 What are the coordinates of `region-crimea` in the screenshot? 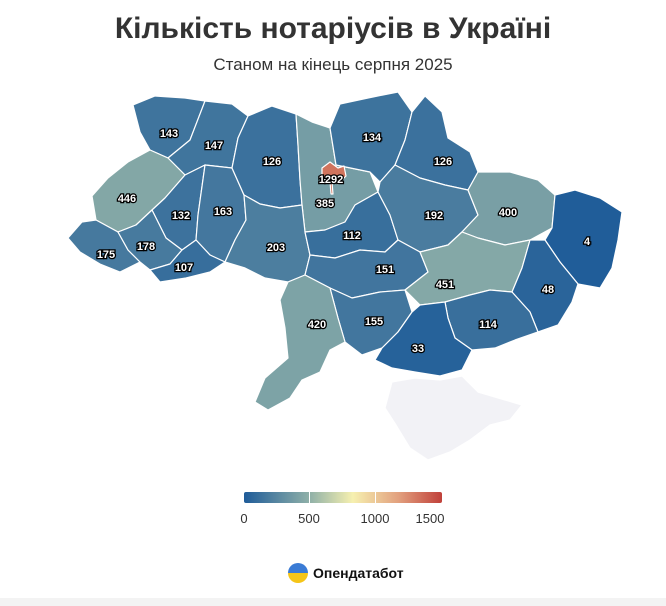 It's located at (453, 418).